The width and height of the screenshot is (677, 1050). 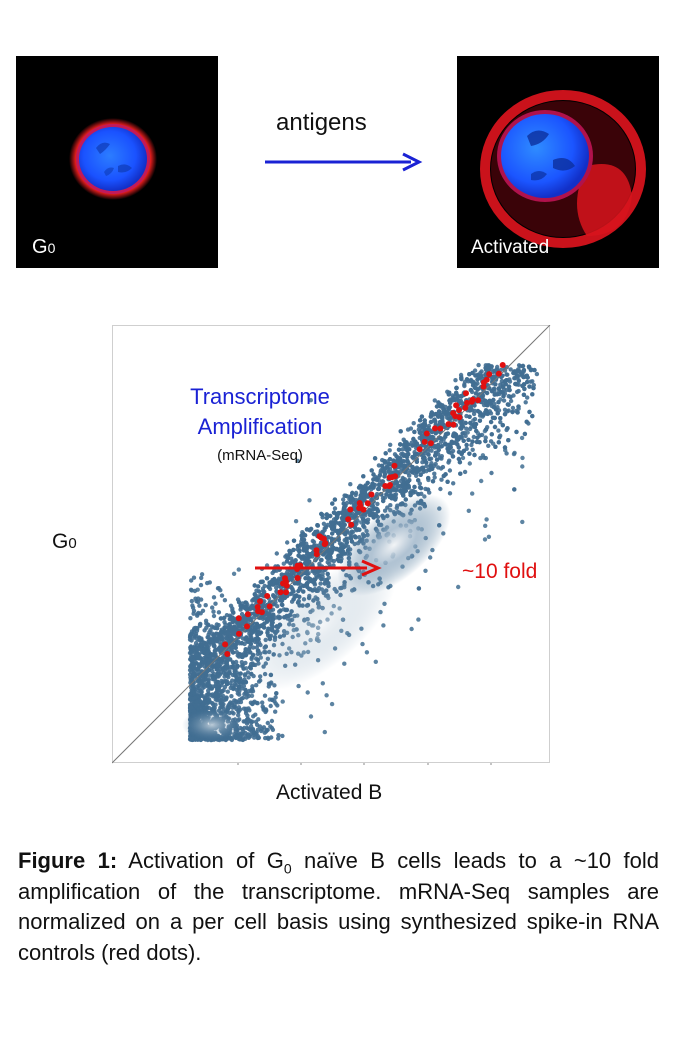 What do you see at coordinates (344, 162) in the screenshot?
I see `right-arrow-icon` at bounding box center [344, 162].